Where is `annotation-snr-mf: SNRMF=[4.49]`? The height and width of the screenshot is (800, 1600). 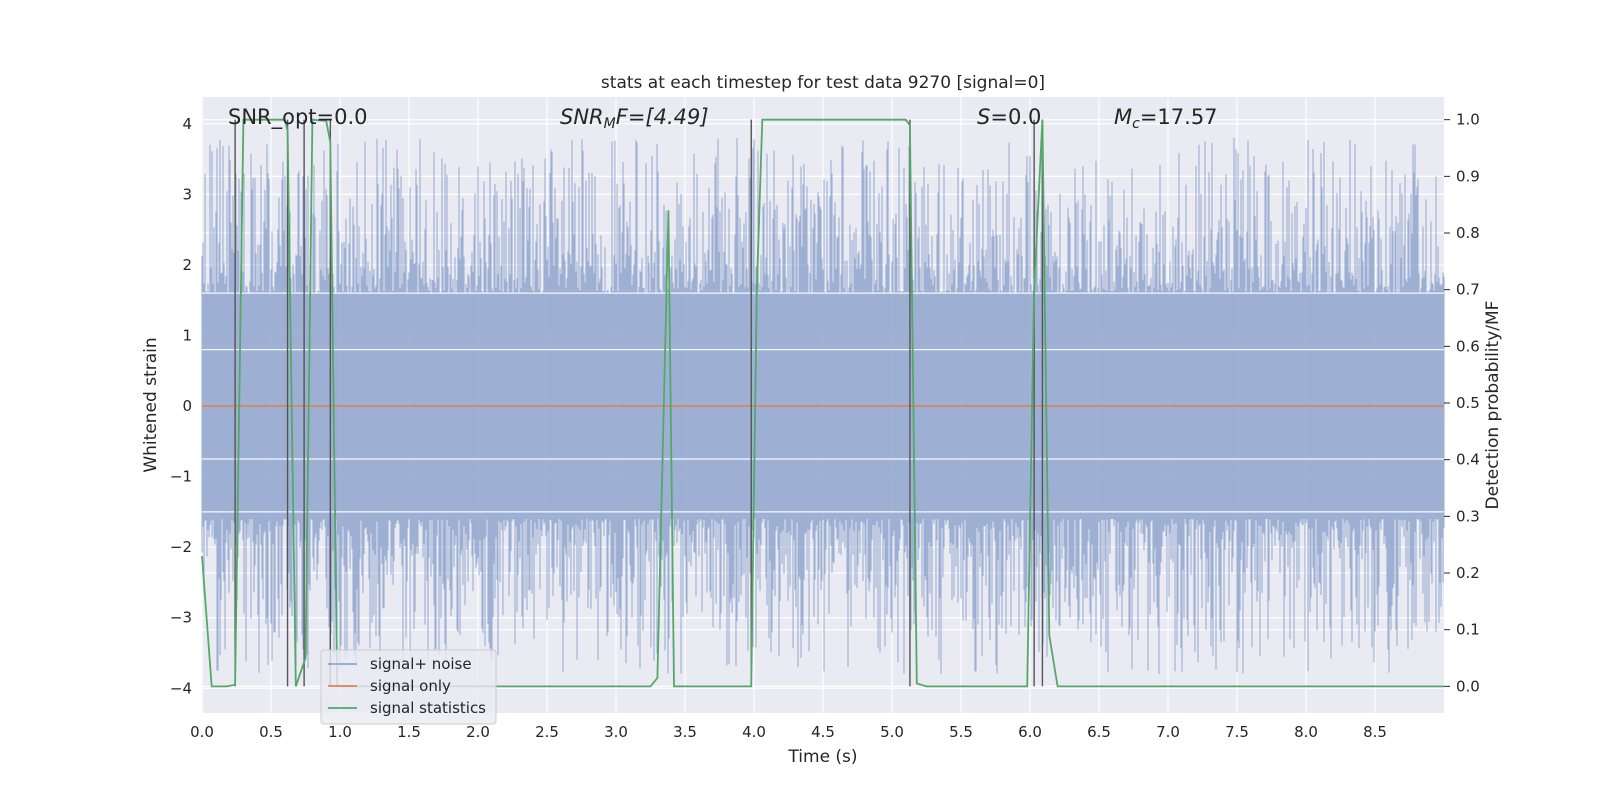 annotation-snr-mf: SNRMF=[4.49] is located at coordinates (634, 118).